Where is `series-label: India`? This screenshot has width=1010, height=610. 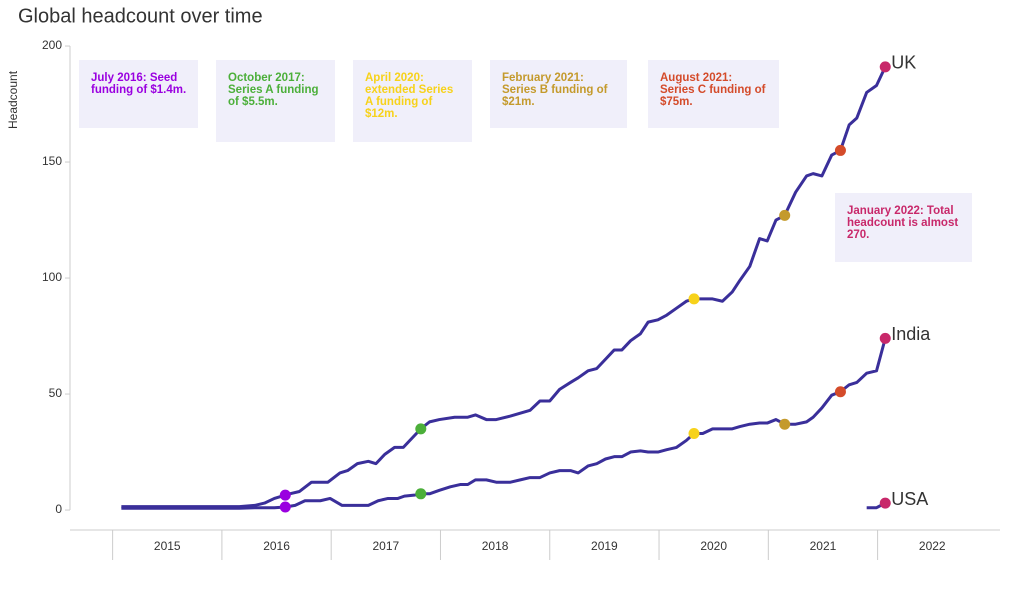 series-label: India is located at coordinates (911, 334).